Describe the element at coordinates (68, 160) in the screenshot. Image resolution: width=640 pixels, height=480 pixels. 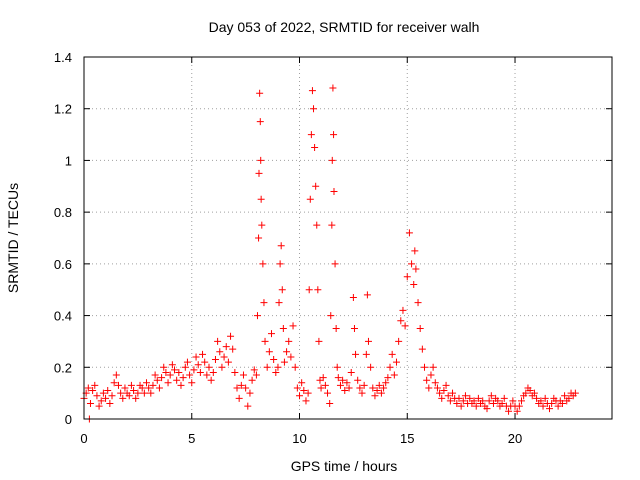
I see `y-tick-label: 1` at that location.